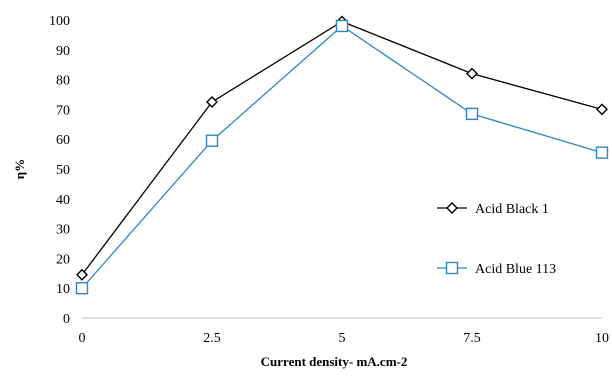 This screenshot has height=377, width=612. What do you see at coordinates (59, 21) in the screenshot?
I see `y-tick-label: 100` at bounding box center [59, 21].